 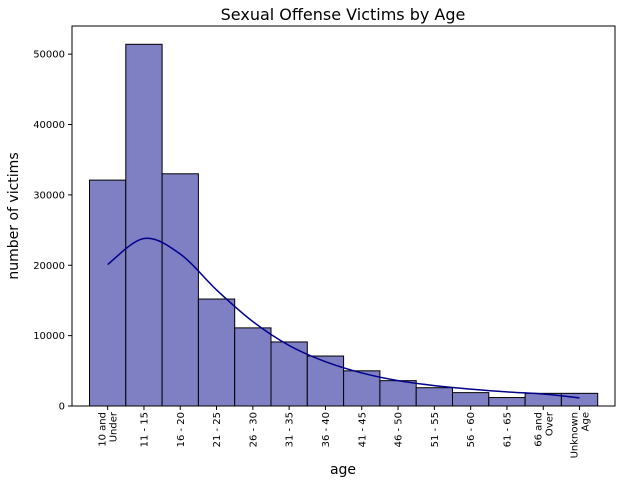 I want to click on x-tick-label: 16 - 20, so click(x=181, y=429).